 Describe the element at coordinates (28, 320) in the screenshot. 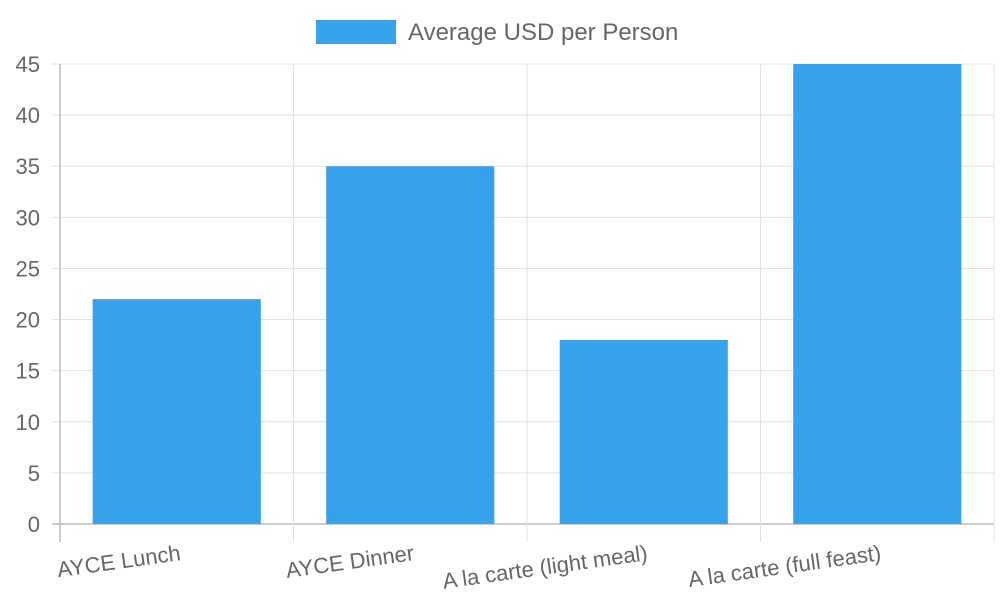

I see `y-tick-label: 20` at that location.